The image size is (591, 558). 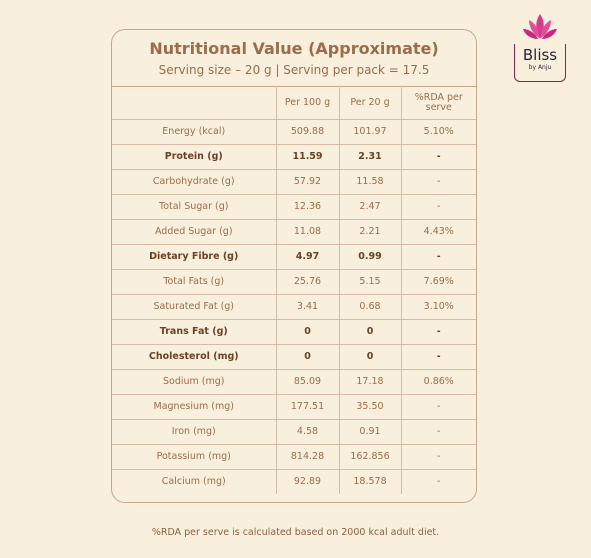 I want to click on nutrient-name: Cholesterol (mg), so click(x=194, y=357).